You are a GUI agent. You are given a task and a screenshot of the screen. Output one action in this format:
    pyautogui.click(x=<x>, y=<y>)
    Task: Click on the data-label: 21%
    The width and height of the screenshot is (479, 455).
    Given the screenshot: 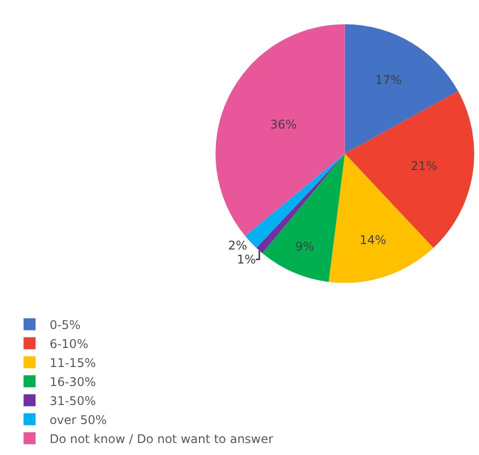 What is the action you would take?
    pyautogui.click(x=424, y=166)
    